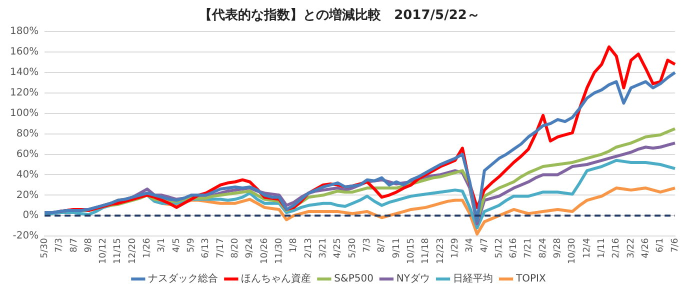  Describe the element at coordinates (499, 248) in the screenshot. I see `x-tick-label: 5/12` at that location.